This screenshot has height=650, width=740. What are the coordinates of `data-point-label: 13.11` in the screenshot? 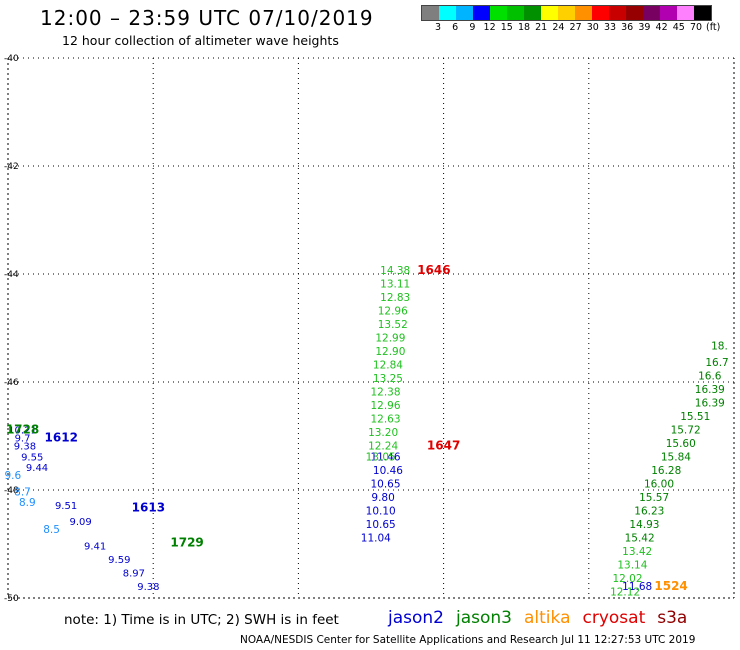 It's located at (395, 285).